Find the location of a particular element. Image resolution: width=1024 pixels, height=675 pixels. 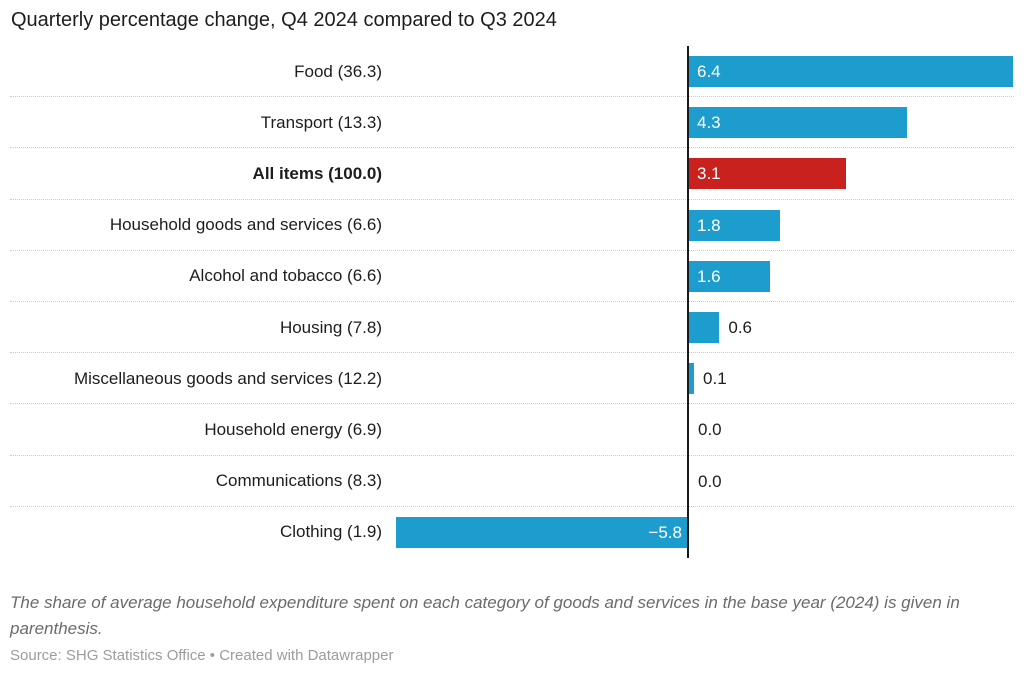

chart-row: Communications (8.3) 0.0 is located at coordinates (512, 481).